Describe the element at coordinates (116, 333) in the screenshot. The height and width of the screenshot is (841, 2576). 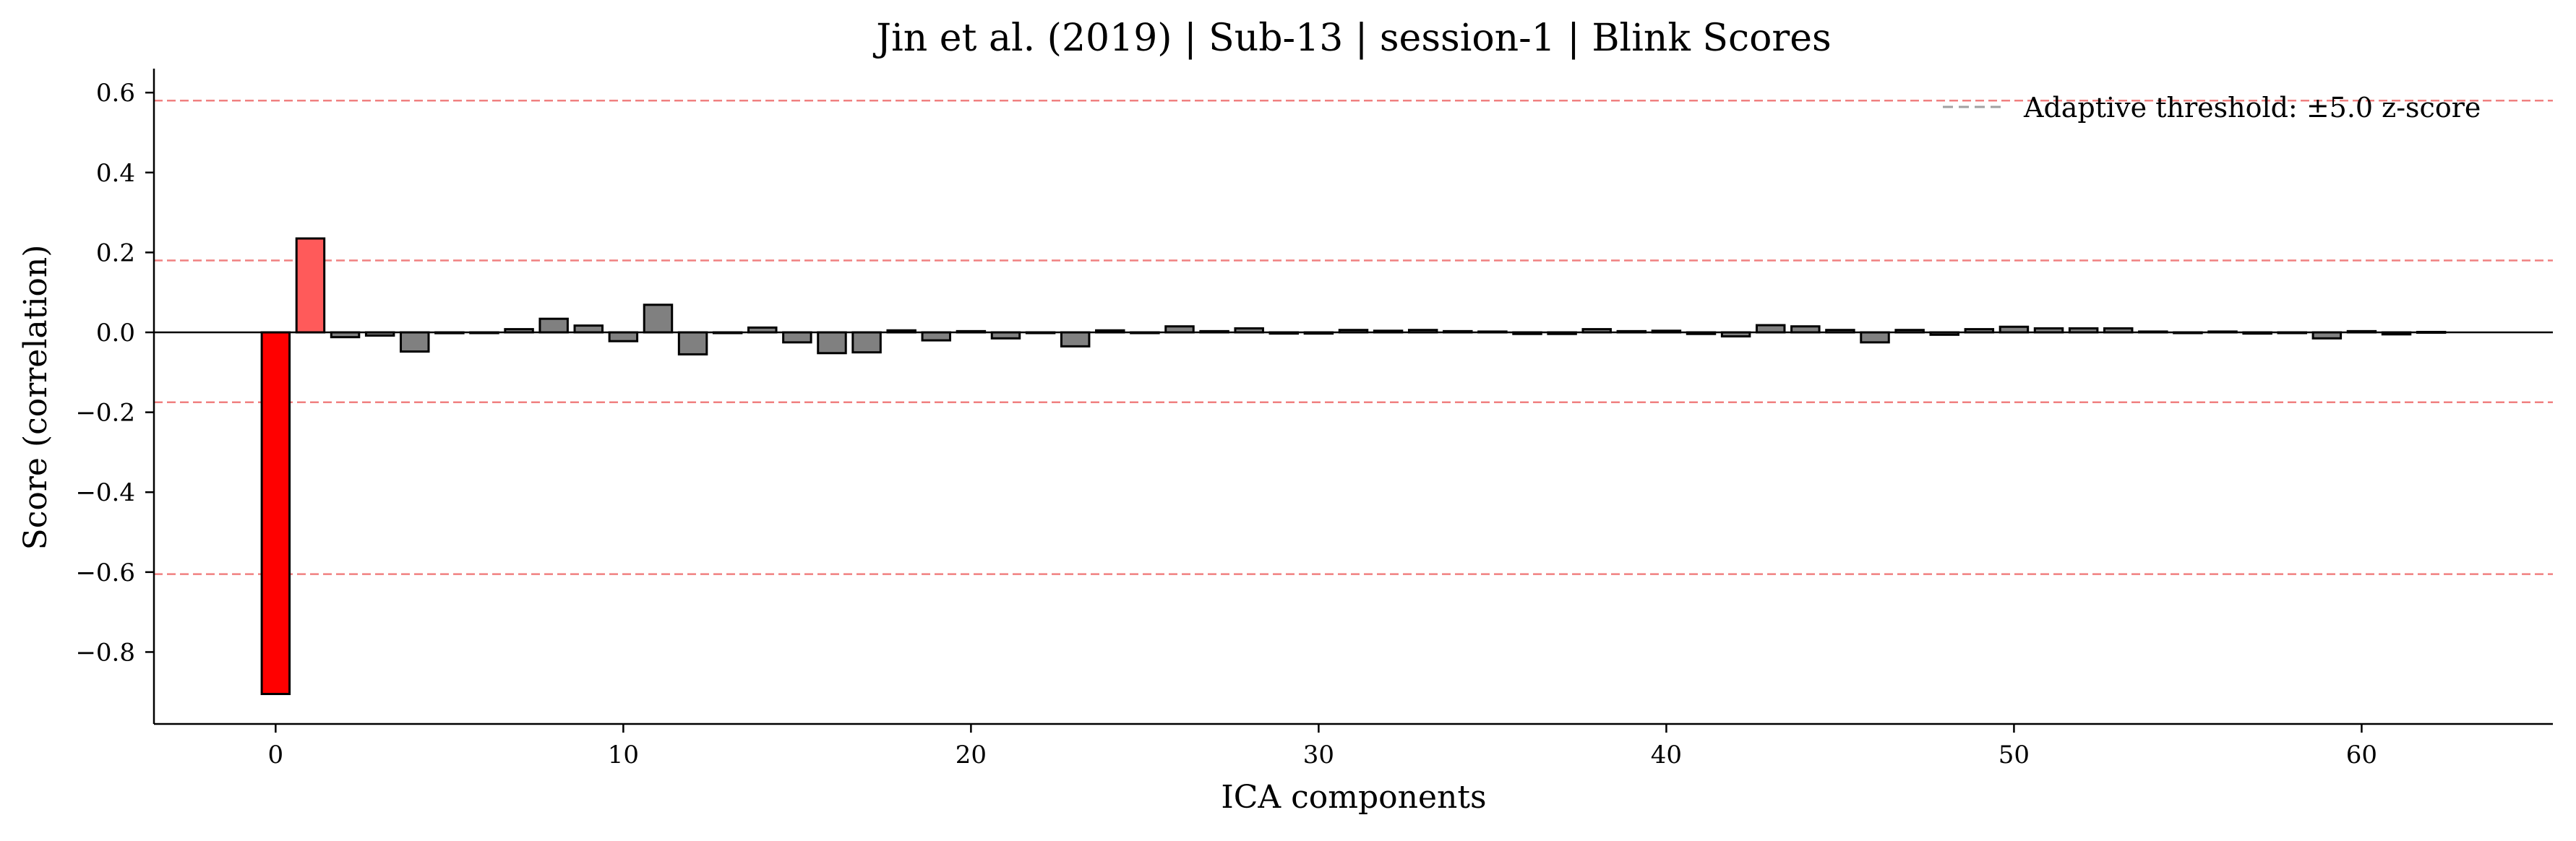
I see `y-tick-label: 0.0` at that location.